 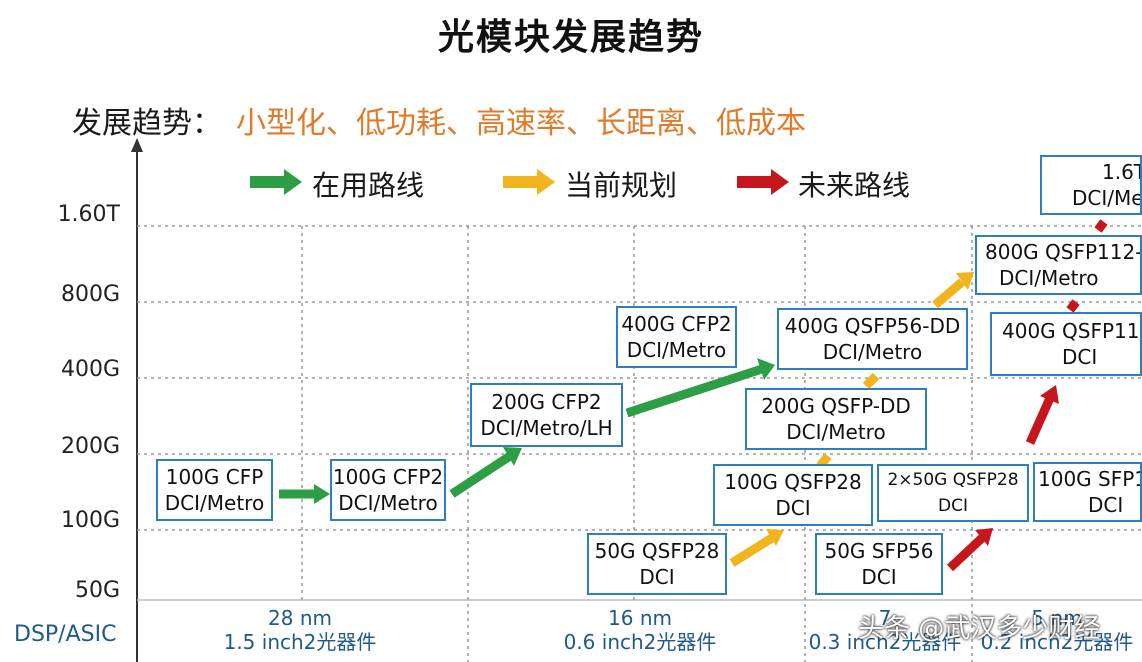 What do you see at coordinates (90, 294) in the screenshot?
I see `y-tick-800g: 800G` at bounding box center [90, 294].